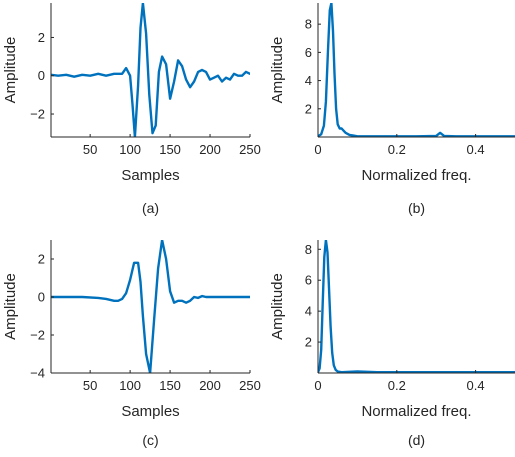 The width and height of the screenshot is (515, 457). Describe the element at coordinates (150, 70) in the screenshot. I see `series-line-a` at that location.